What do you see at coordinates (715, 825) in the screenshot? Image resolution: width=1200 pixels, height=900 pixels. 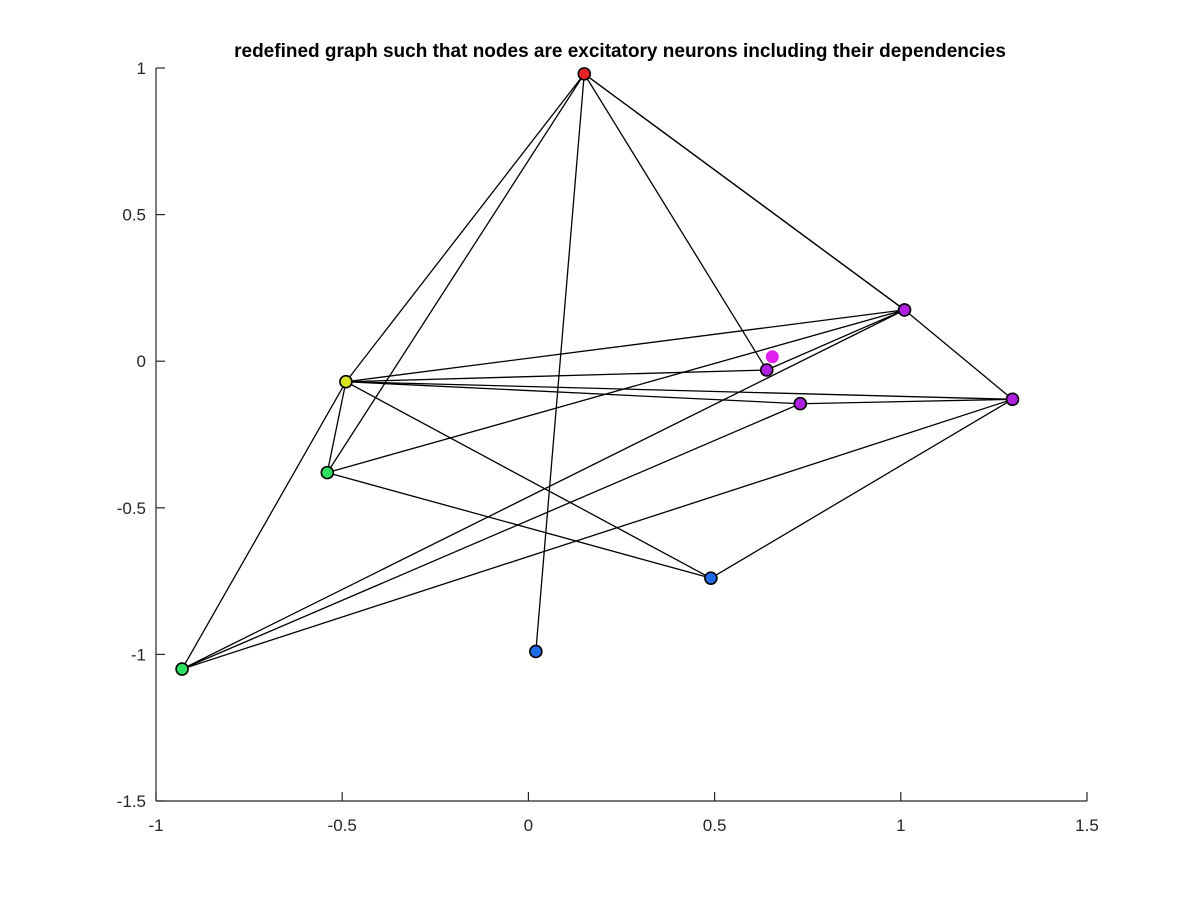 I see `x-tick-label: 0.5` at bounding box center [715, 825].